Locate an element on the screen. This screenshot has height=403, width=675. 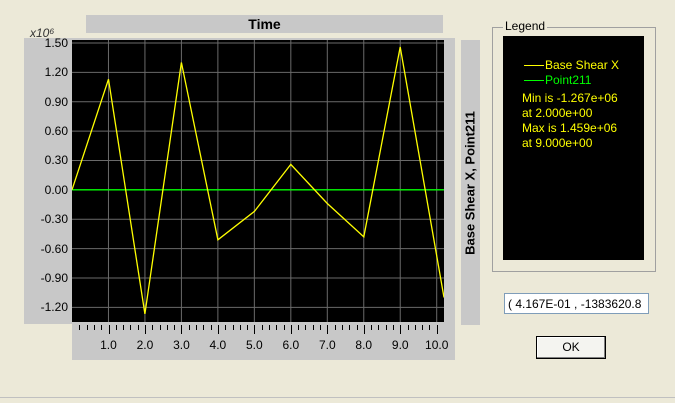
y-axis-label: Base Shear X, Point211 is located at coordinates (470, 183).